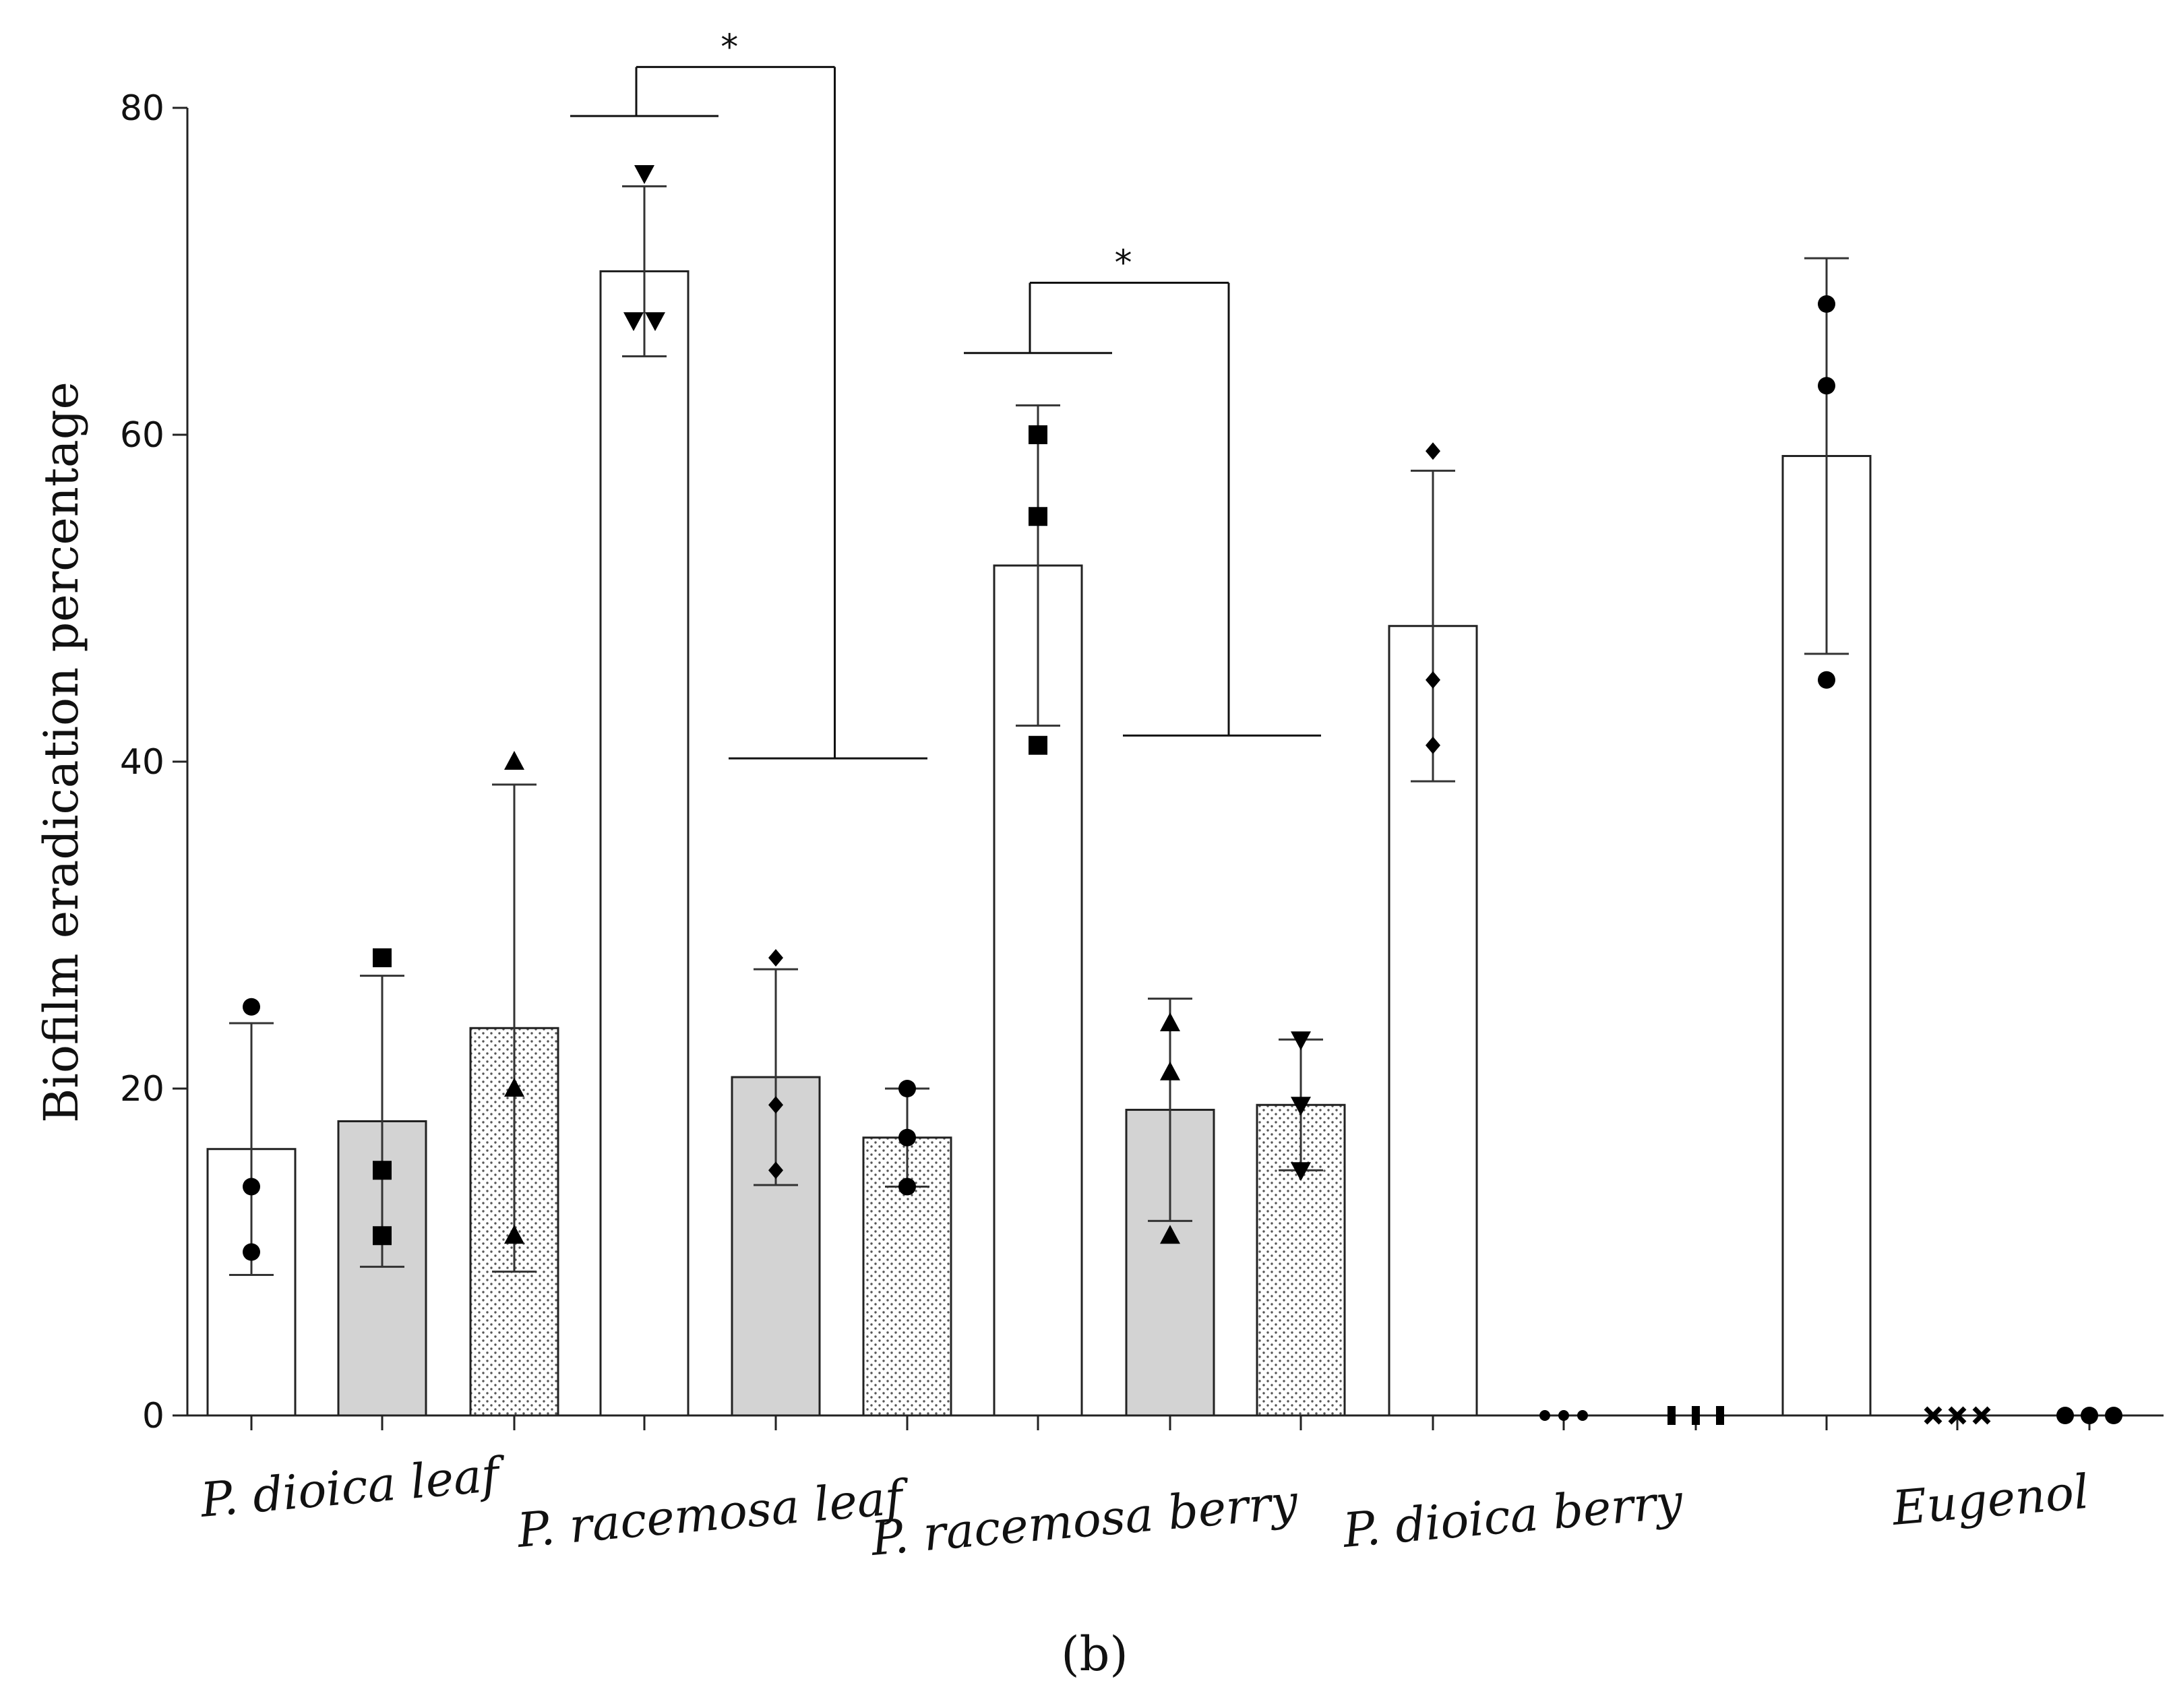 The width and height of the screenshot is (2173, 1708). Describe the element at coordinates (142, 1089) in the screenshot. I see `y-tick-label: 20` at that location.